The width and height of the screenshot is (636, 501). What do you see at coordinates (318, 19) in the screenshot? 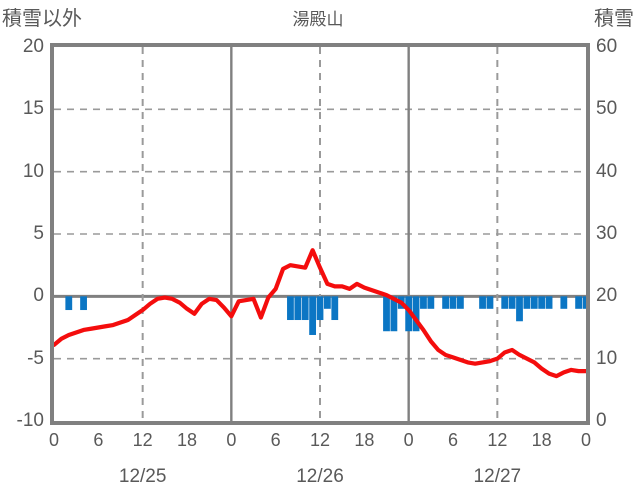
I see `chart-title: 湯殿山` at bounding box center [318, 19].